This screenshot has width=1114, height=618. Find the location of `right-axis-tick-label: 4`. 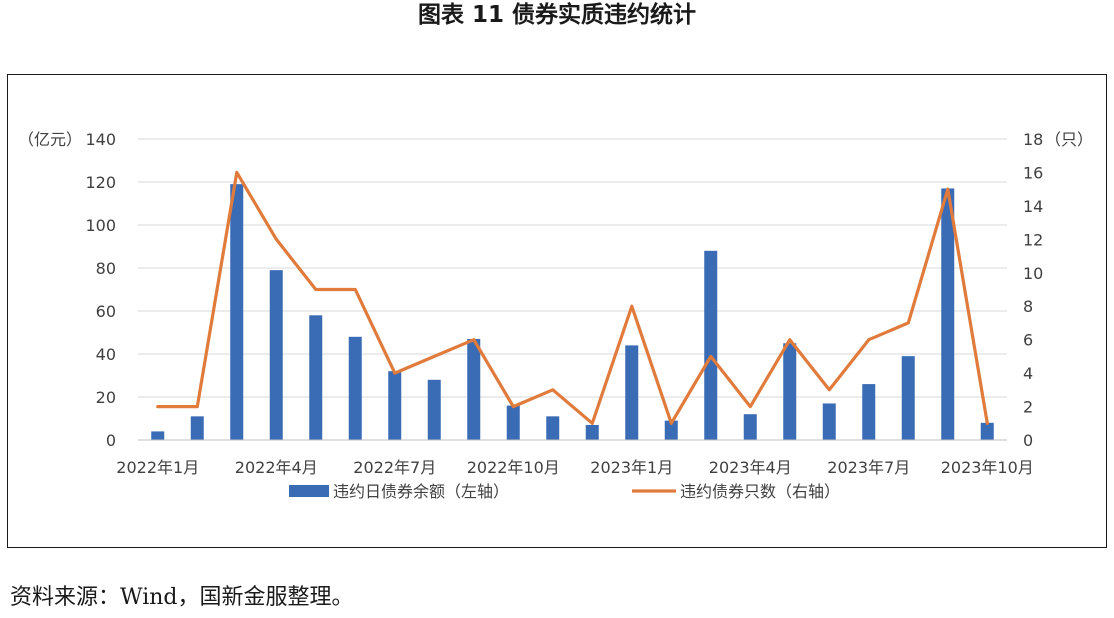

right-axis-tick-label: 4 is located at coordinates (1028, 373).